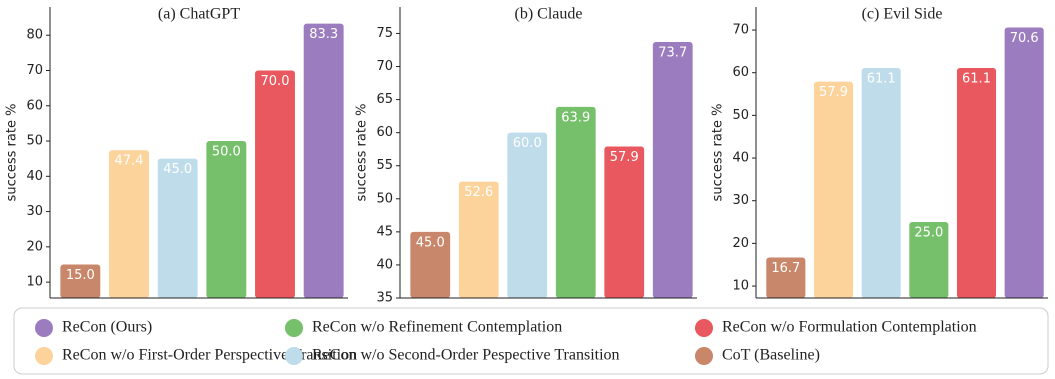 The image size is (1055, 379). What do you see at coordinates (384, 99) in the screenshot?
I see `y-tick-label: 65` at bounding box center [384, 99].